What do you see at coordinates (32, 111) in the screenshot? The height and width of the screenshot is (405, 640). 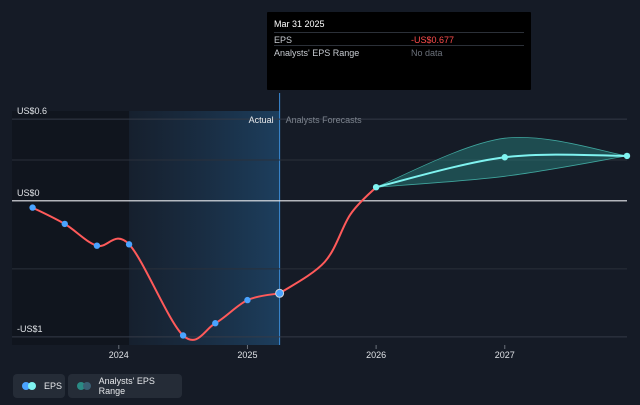 I see `y-tick-label-0: US$0.6` at bounding box center [32, 111].